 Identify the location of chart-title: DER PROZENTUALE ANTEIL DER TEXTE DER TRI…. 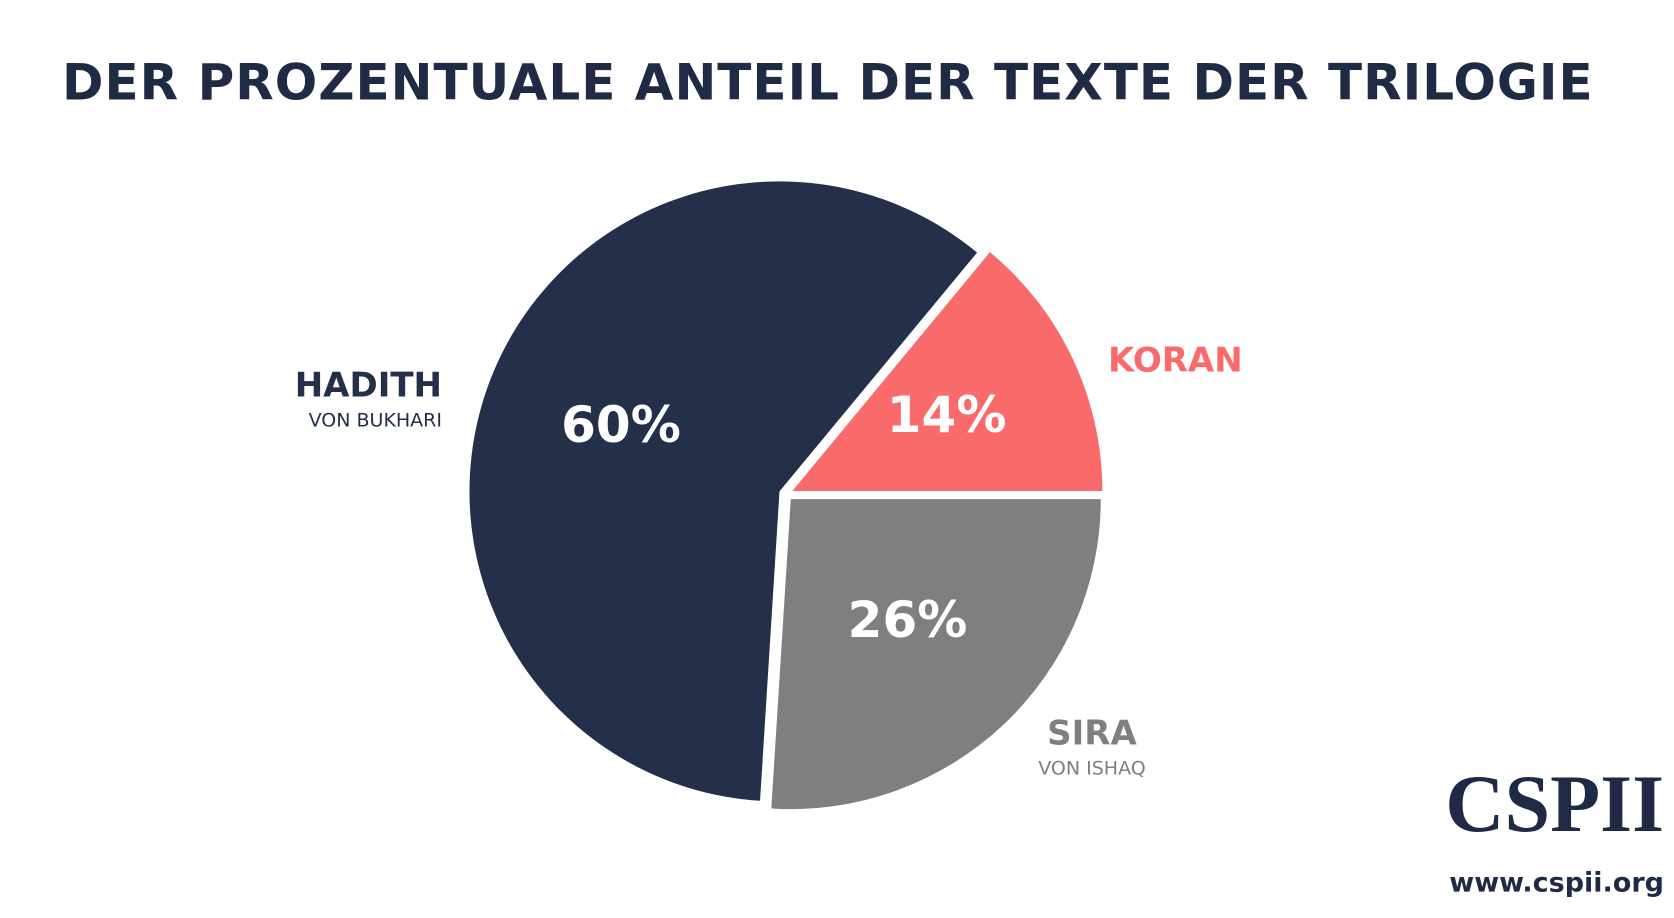
(828, 83).